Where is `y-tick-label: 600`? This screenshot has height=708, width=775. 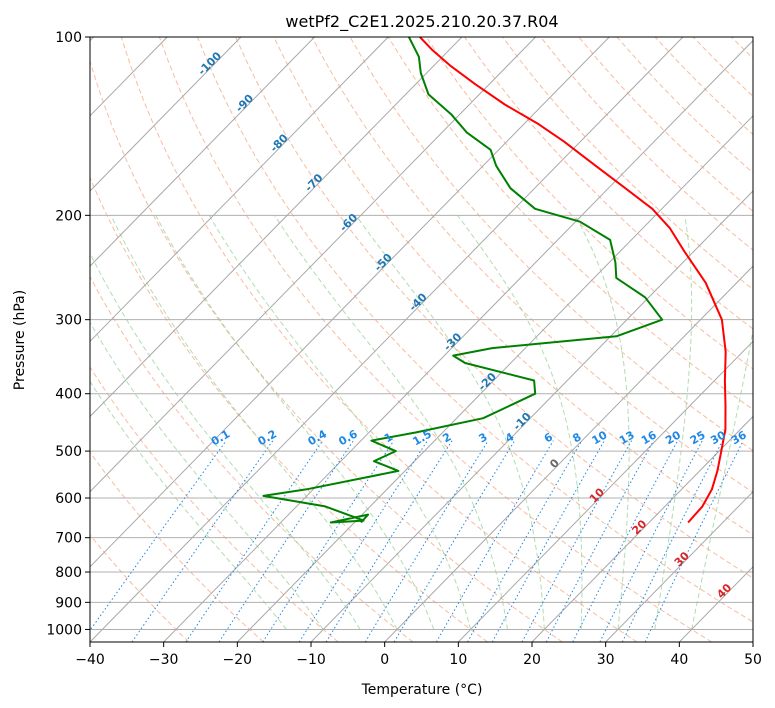
y-tick-label: 600 is located at coordinates (68, 499).